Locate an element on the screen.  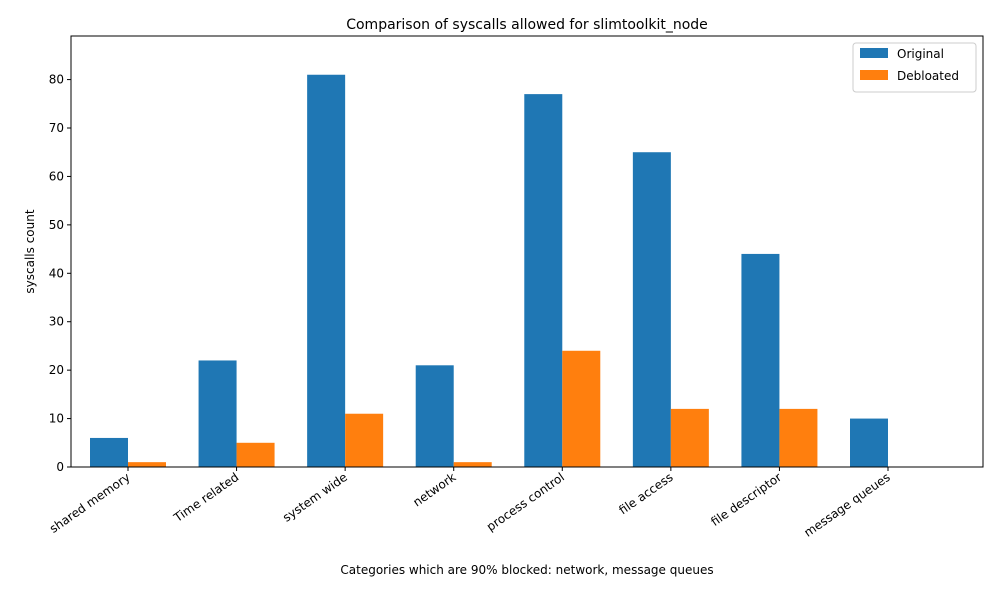
x-tick-label: shared memory is located at coordinates (90, 503).